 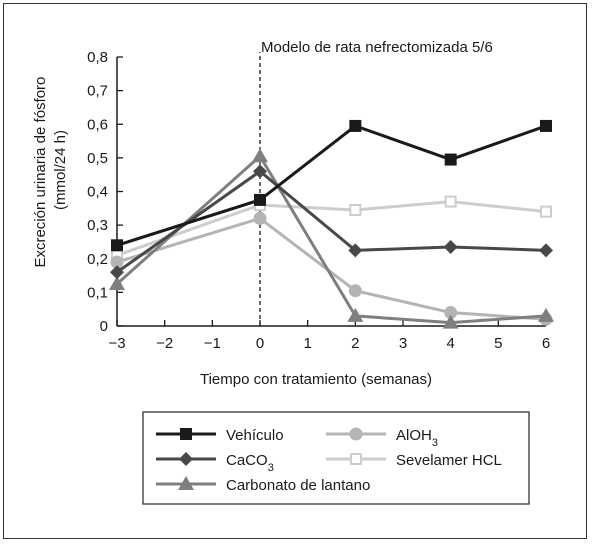 What do you see at coordinates (307, 343) in the screenshot?
I see `x-tick-label: 1` at bounding box center [307, 343].